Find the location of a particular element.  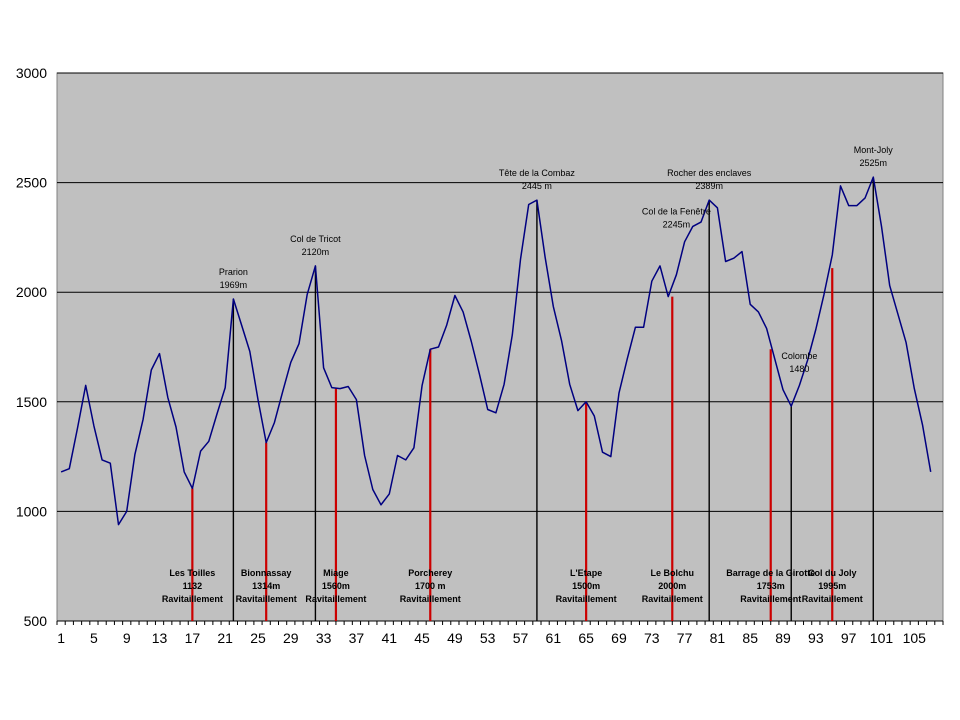

y-tick-label: 1500 is located at coordinates (31, 402).